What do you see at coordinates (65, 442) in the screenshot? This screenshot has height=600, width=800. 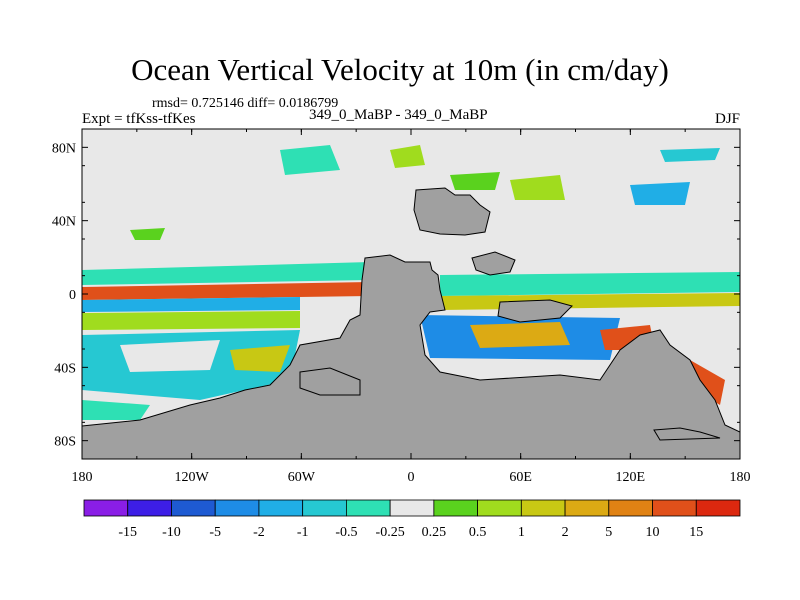 I see `y-tick-label: 80S` at bounding box center [65, 442].